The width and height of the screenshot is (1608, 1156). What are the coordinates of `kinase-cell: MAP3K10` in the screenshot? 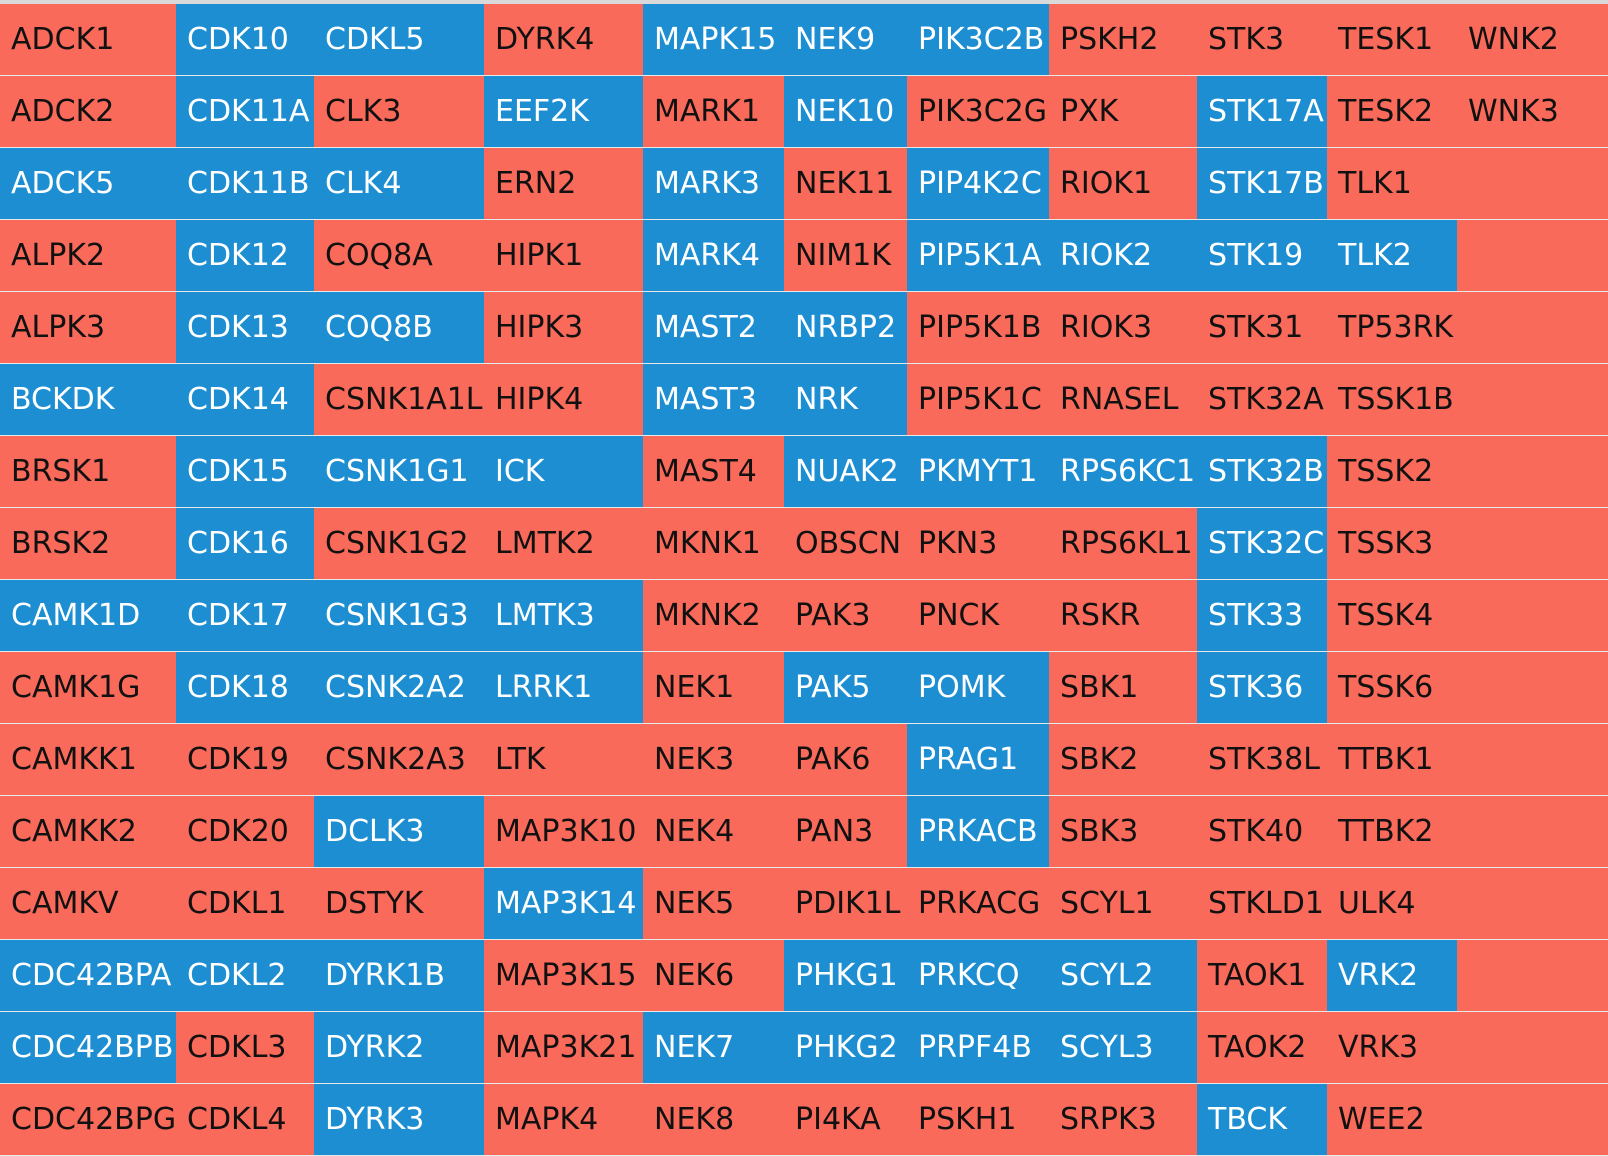 It's located at (563, 831).